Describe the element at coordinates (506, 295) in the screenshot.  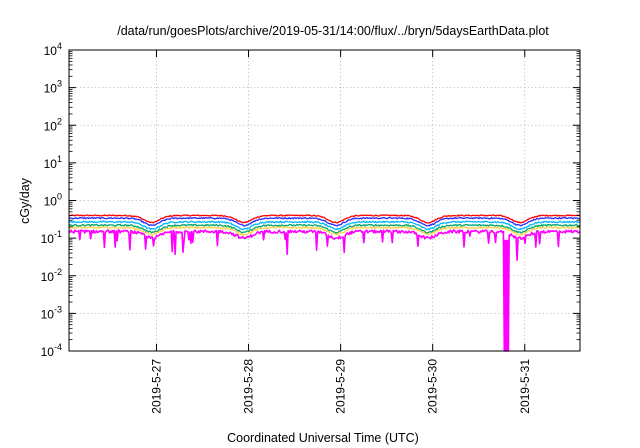
I see `dropout-mark` at that location.